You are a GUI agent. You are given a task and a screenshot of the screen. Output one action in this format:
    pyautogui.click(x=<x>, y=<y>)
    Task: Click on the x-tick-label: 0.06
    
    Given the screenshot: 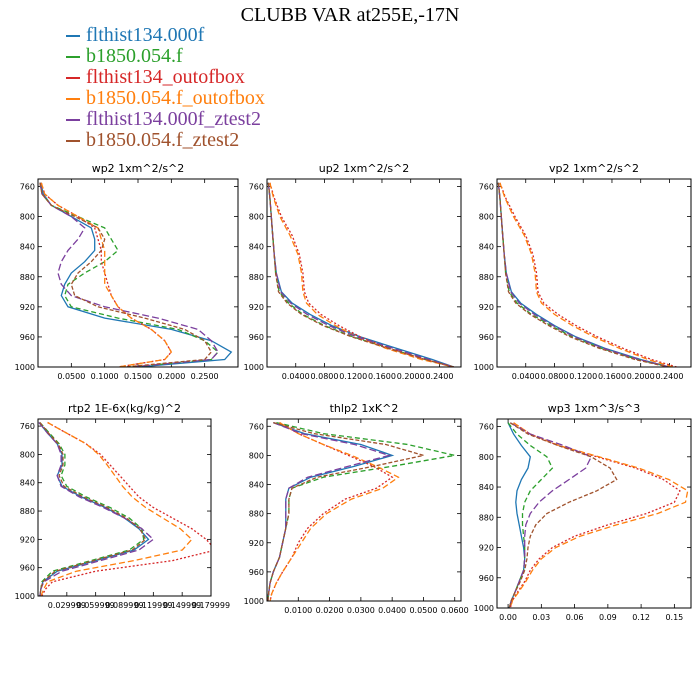 What is the action you would take?
    pyautogui.click(x=575, y=617)
    